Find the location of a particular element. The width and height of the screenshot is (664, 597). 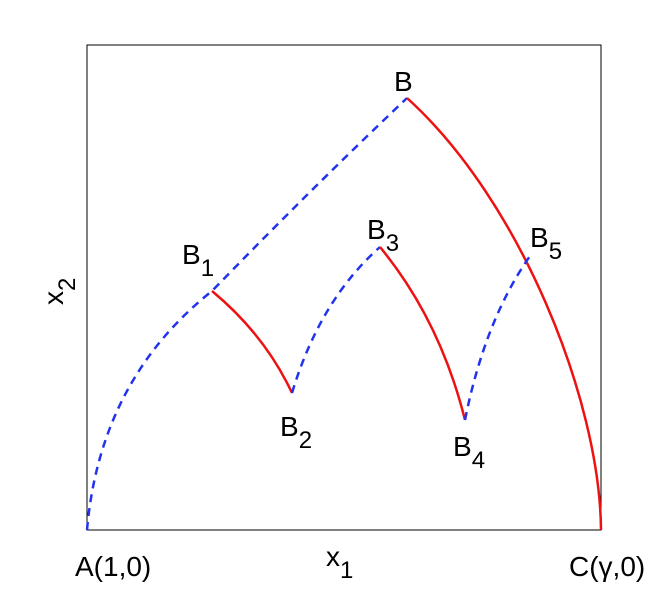

point-label: B3 is located at coordinates (383, 235).